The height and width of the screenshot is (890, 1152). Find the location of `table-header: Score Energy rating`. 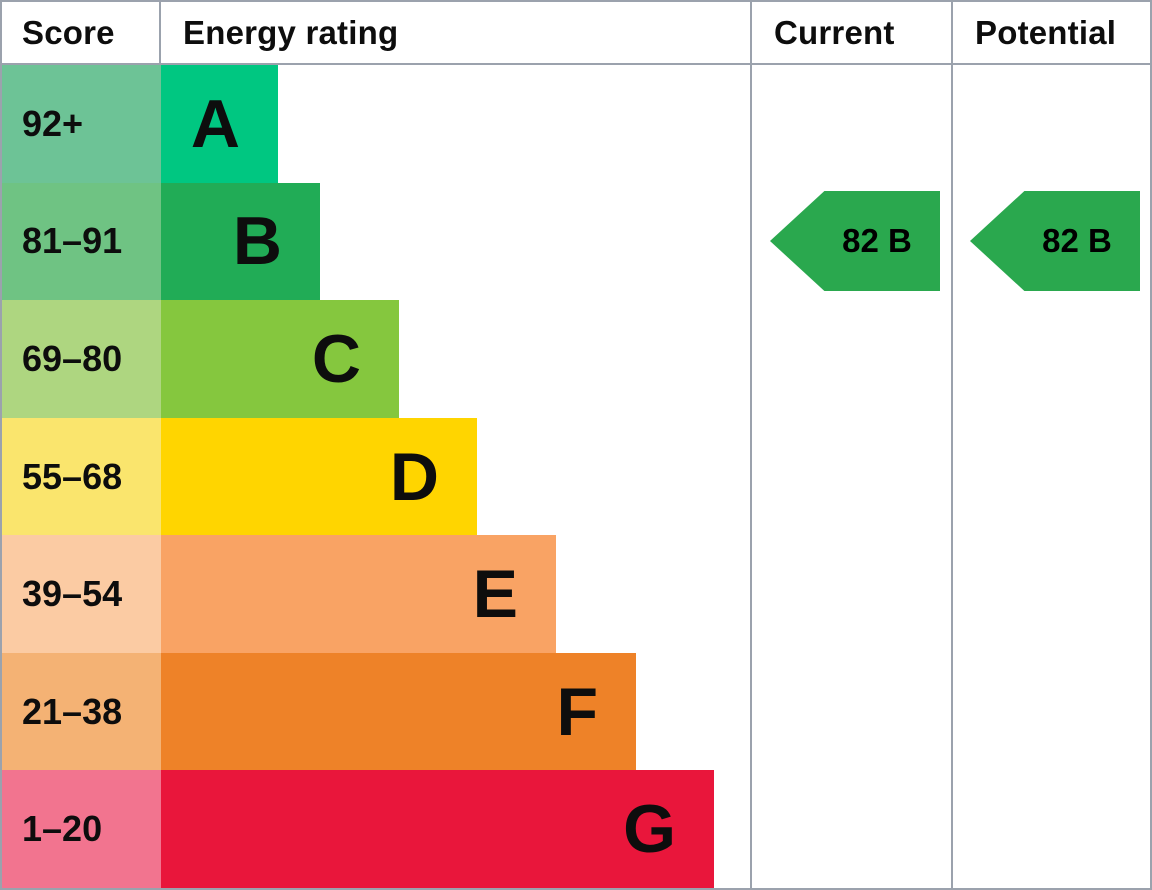

table-header: Score Energy rating is located at coordinates (376, 33).